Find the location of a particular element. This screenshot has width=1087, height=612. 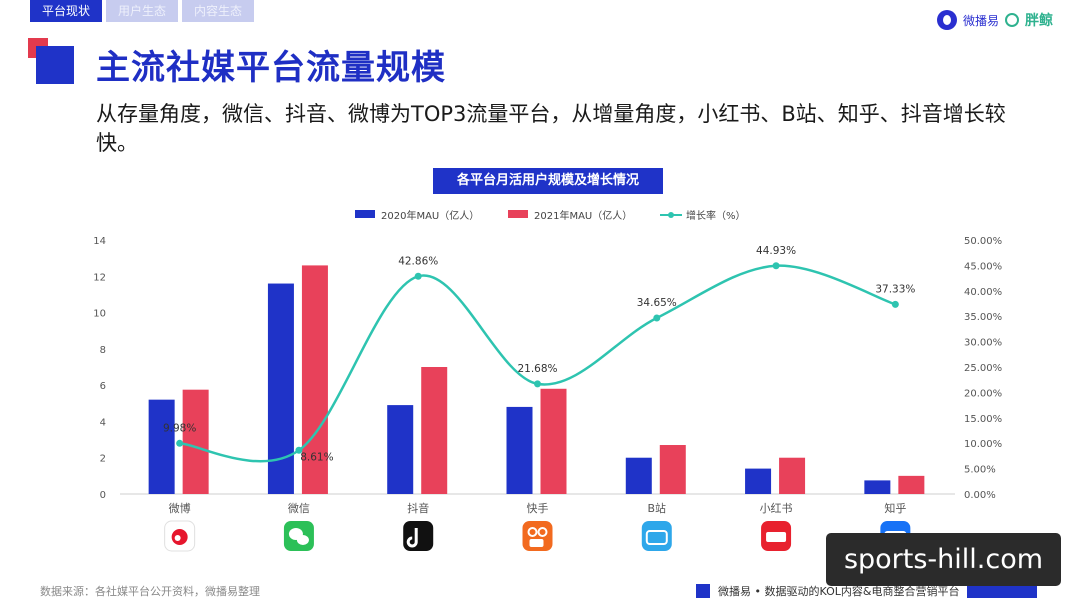

x-tick-label: 小红书 is located at coordinates (776, 508).